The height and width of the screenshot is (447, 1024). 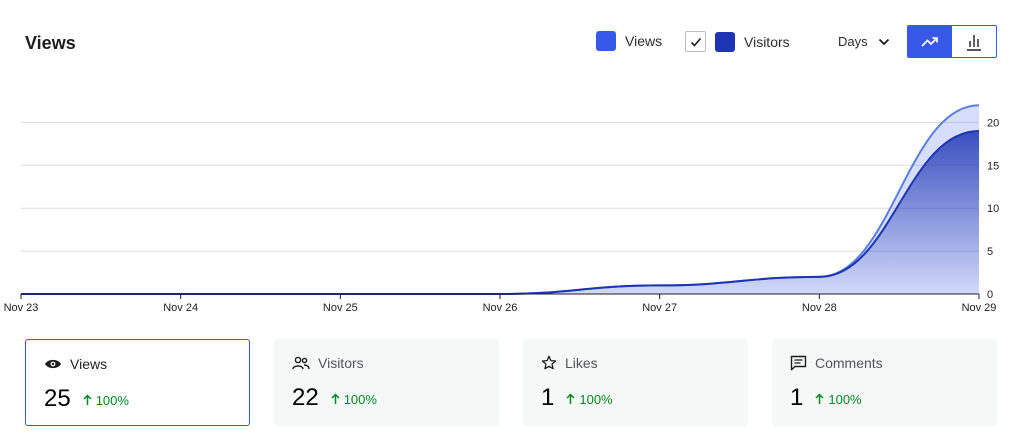 What do you see at coordinates (990, 295) in the screenshot?
I see `y-tick-label: 0` at bounding box center [990, 295].